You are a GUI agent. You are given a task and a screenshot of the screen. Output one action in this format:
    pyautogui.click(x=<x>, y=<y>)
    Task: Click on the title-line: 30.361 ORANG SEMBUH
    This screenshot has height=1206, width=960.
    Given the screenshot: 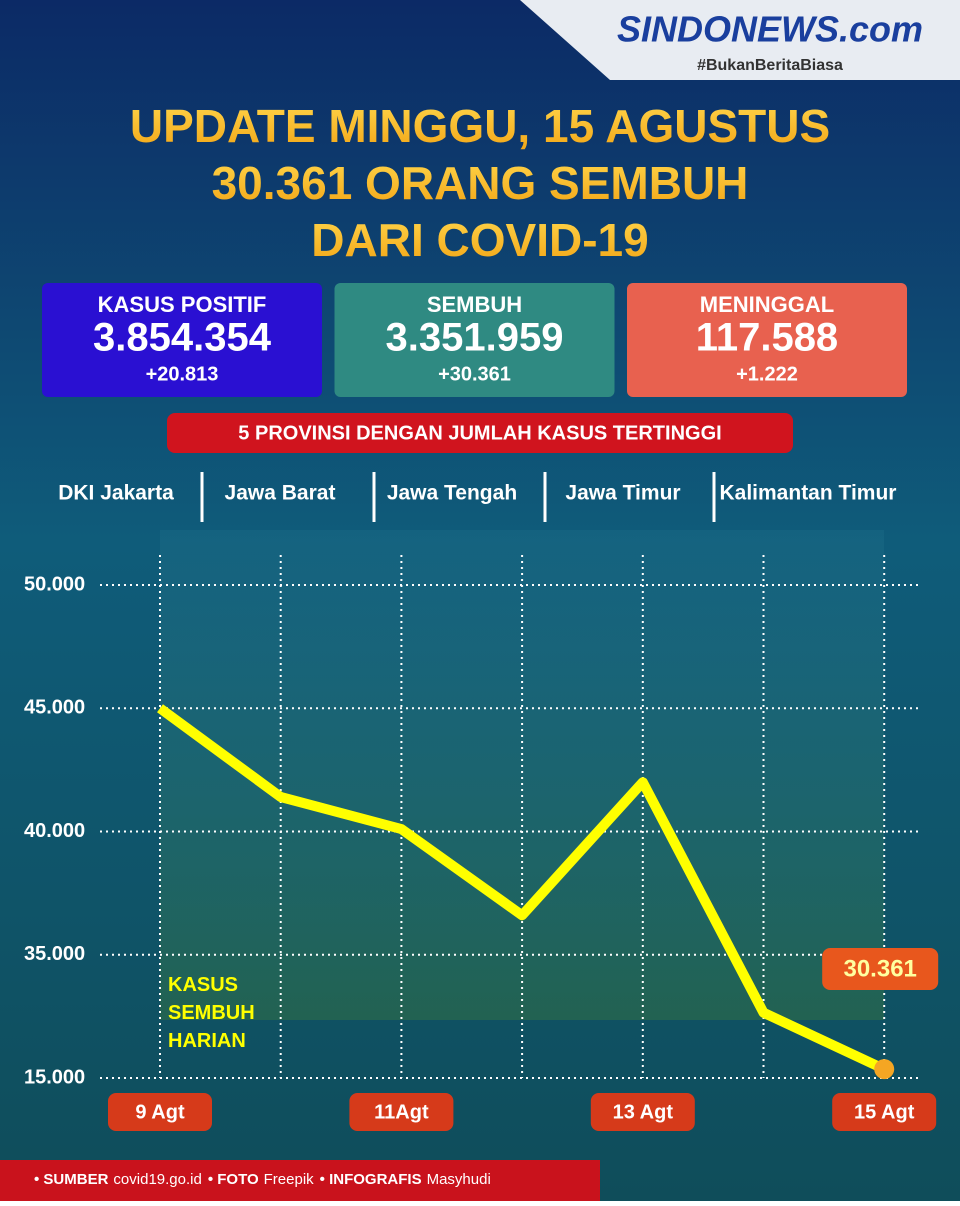 What is the action you would take?
    pyautogui.click(x=480, y=183)
    